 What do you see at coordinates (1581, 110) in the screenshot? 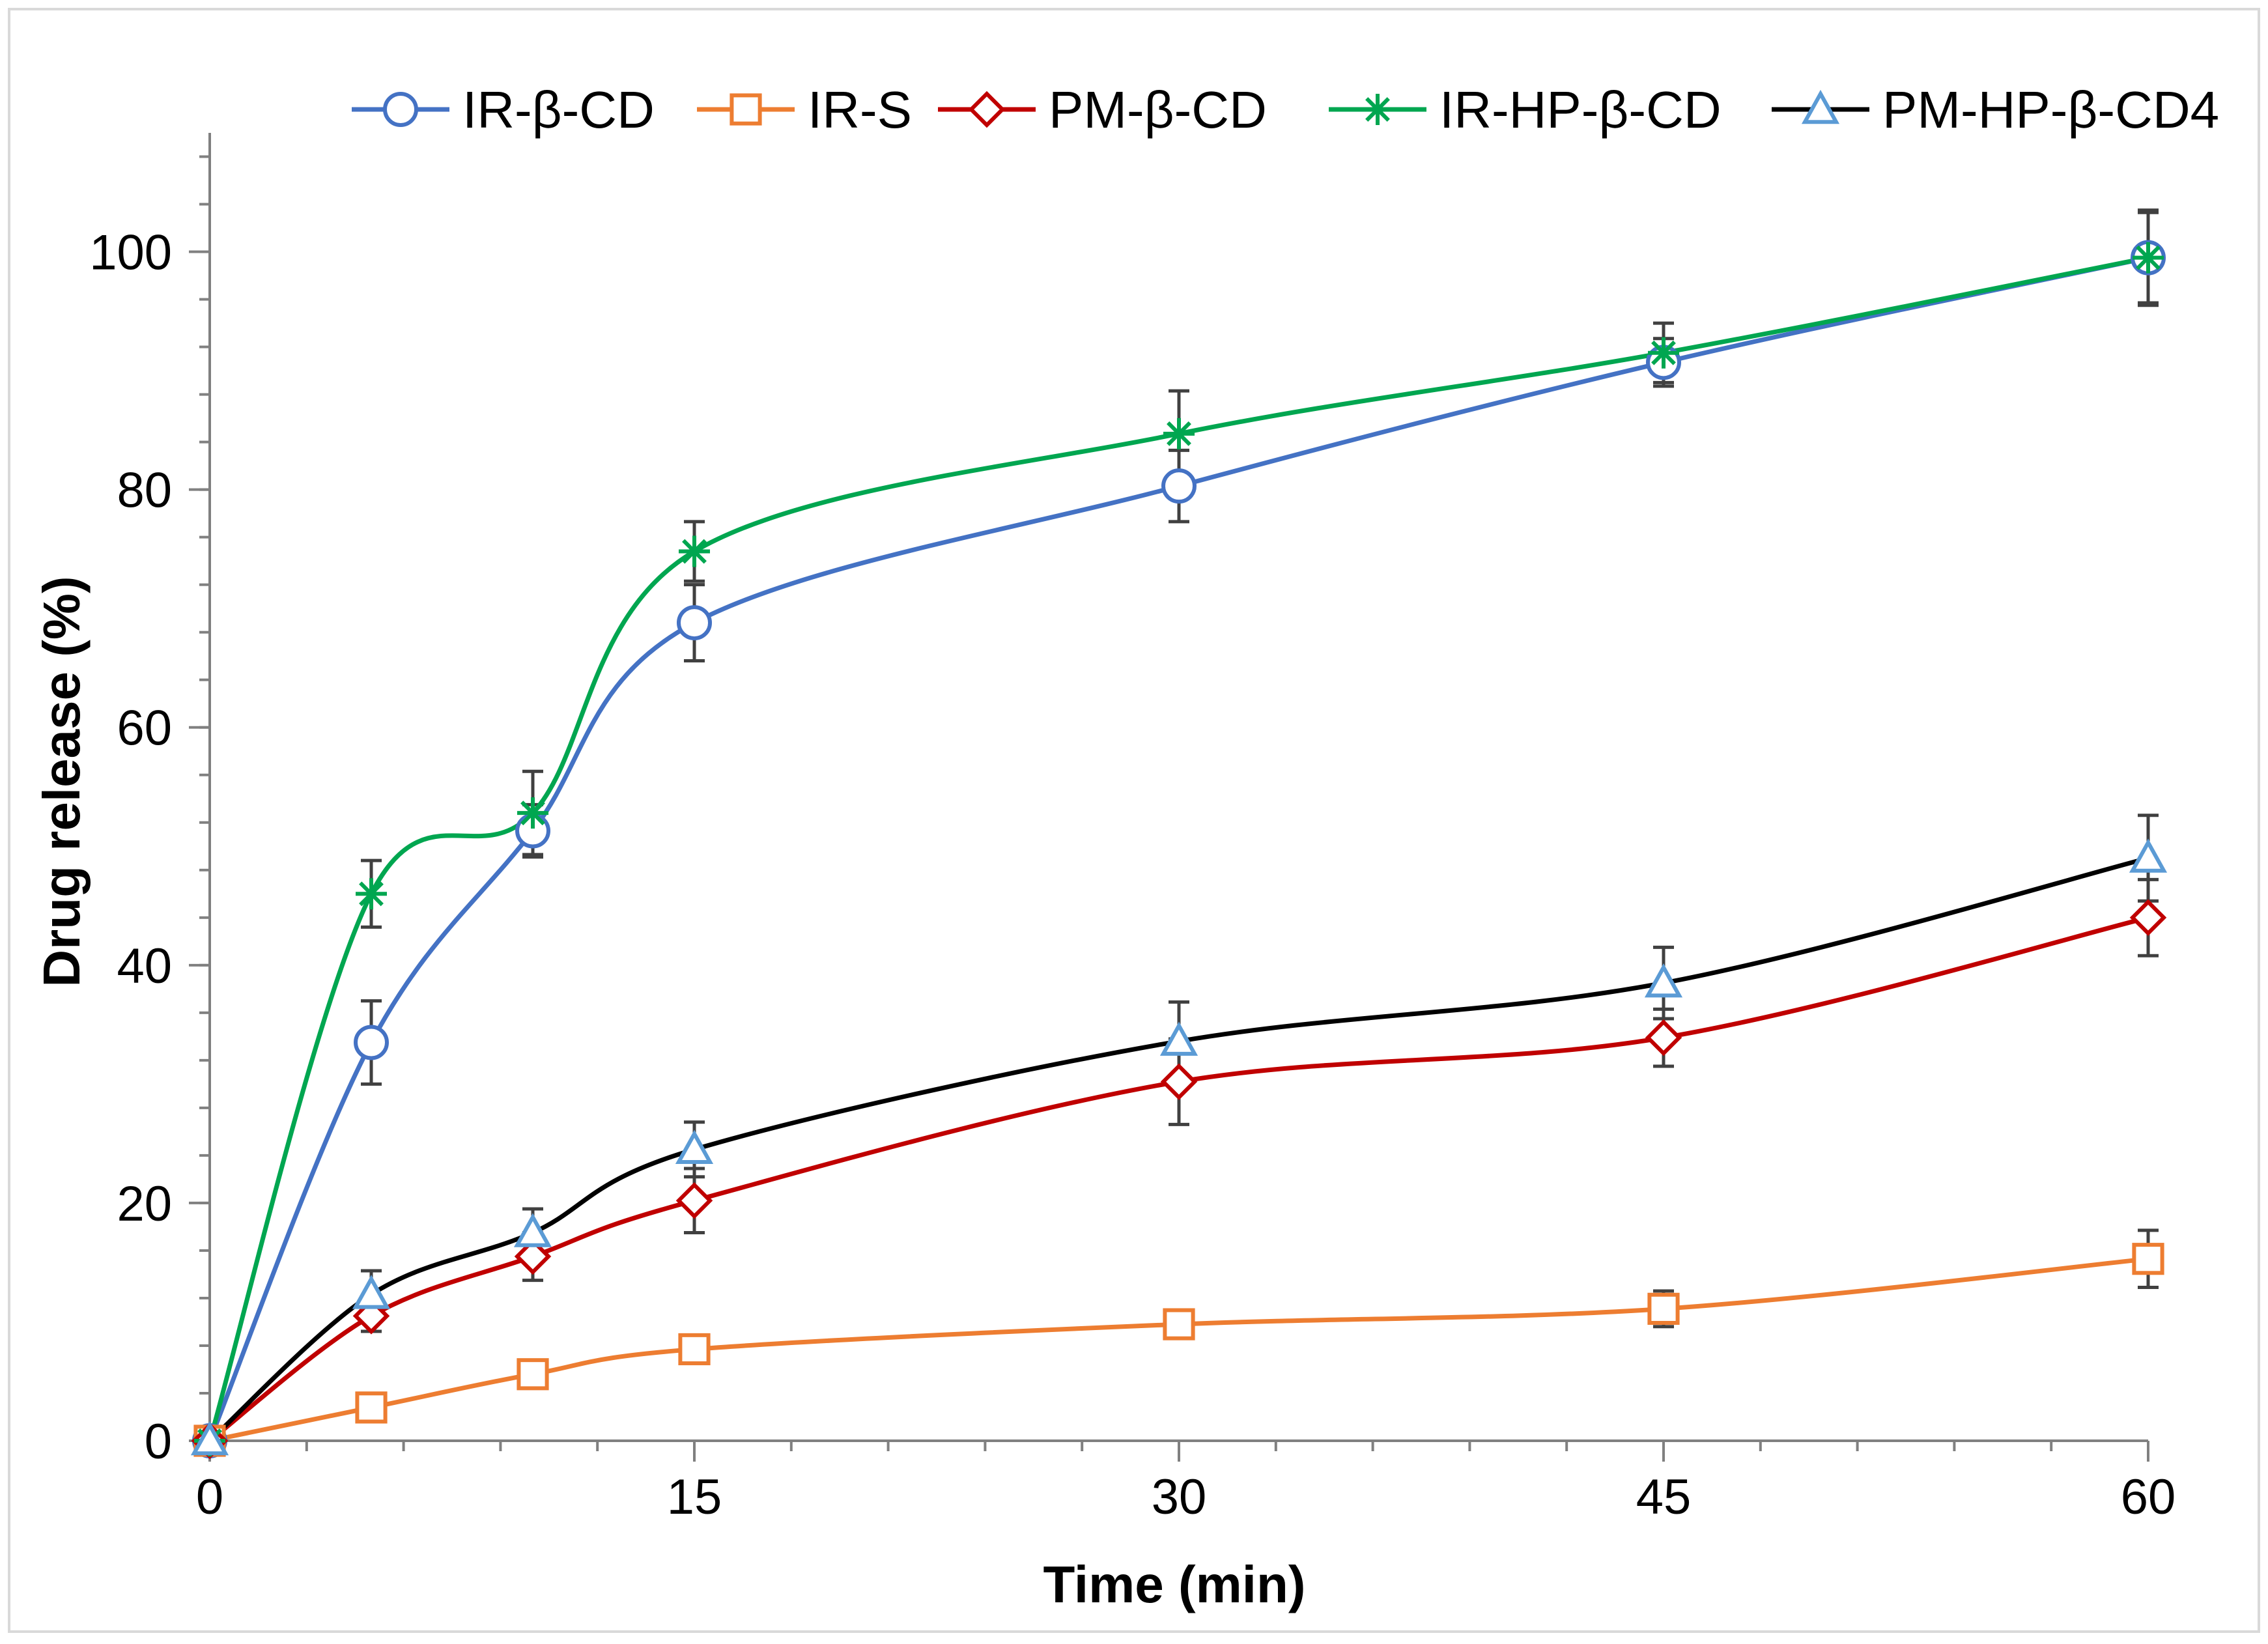
I see `legend-label: IR-HP-β-CD` at bounding box center [1581, 110].